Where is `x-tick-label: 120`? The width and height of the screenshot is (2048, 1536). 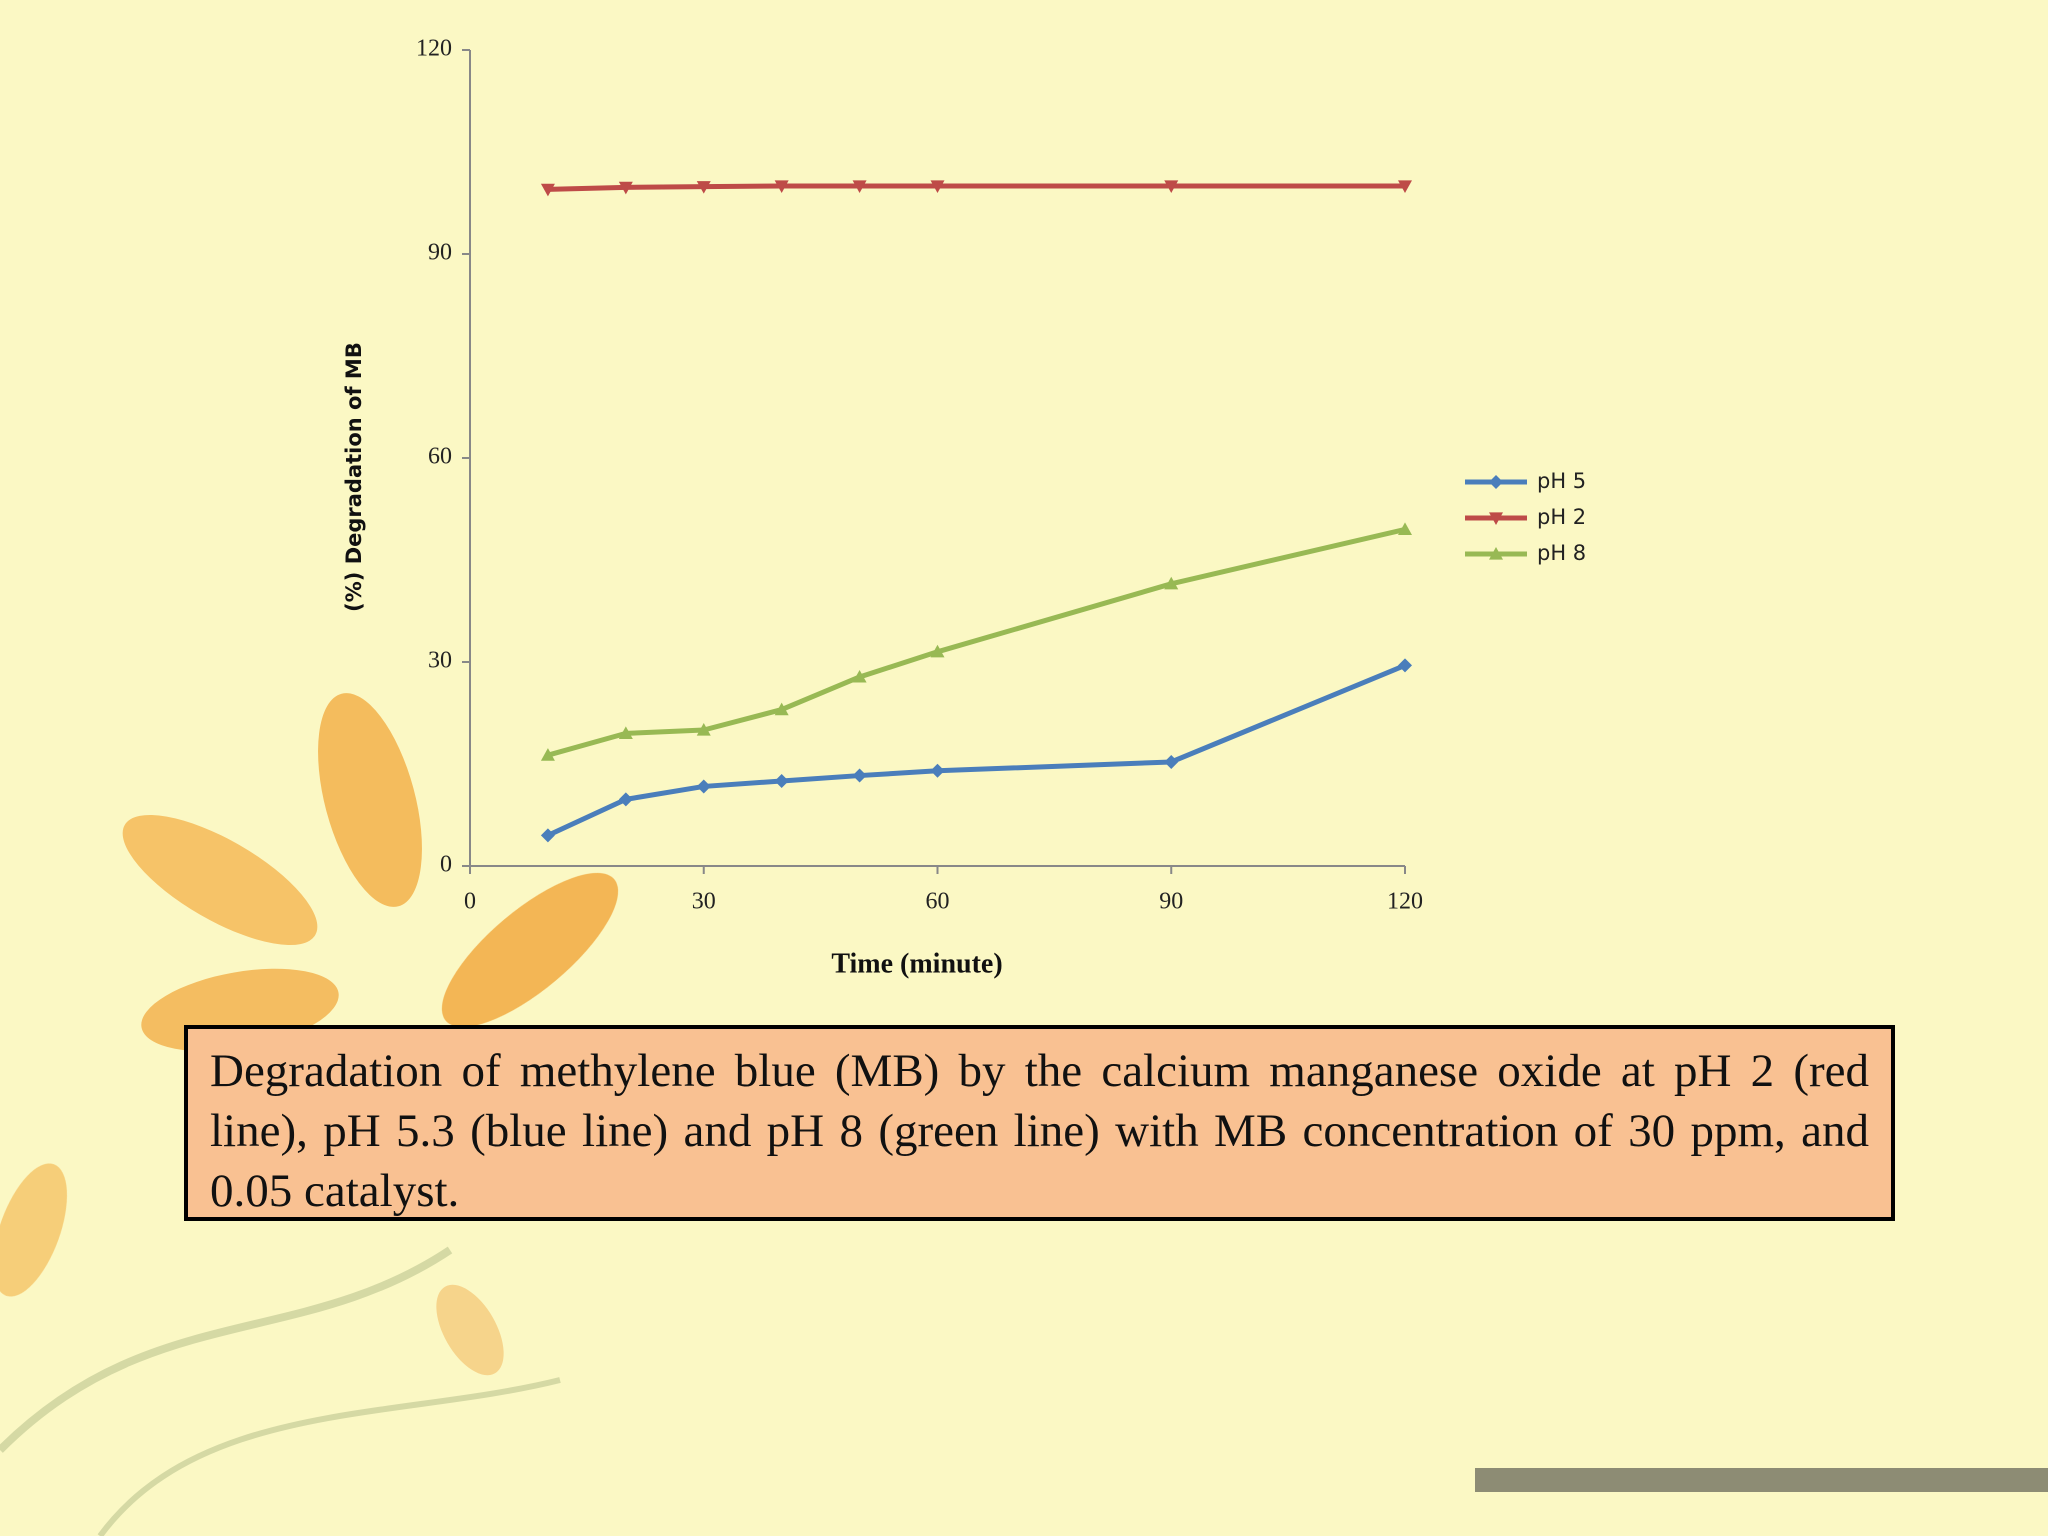
x-tick-label: 120 is located at coordinates (1405, 902).